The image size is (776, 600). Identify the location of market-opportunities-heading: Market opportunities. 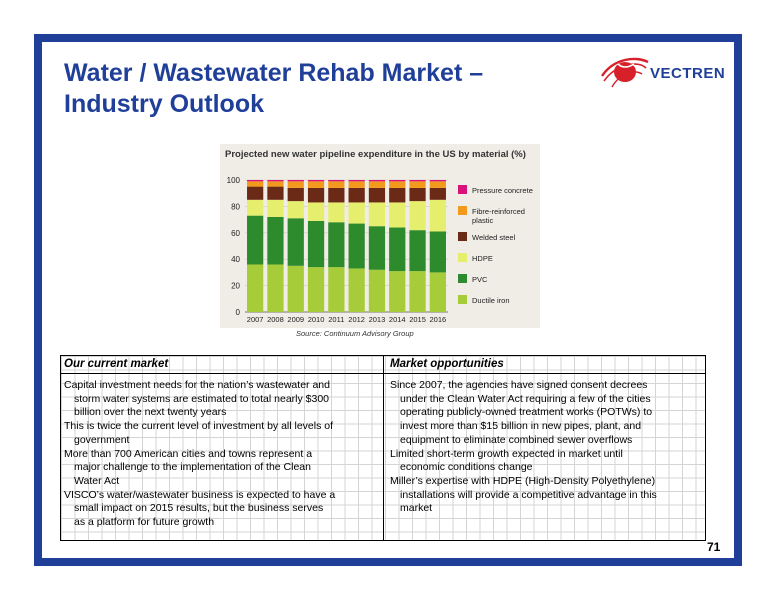
(447, 364).